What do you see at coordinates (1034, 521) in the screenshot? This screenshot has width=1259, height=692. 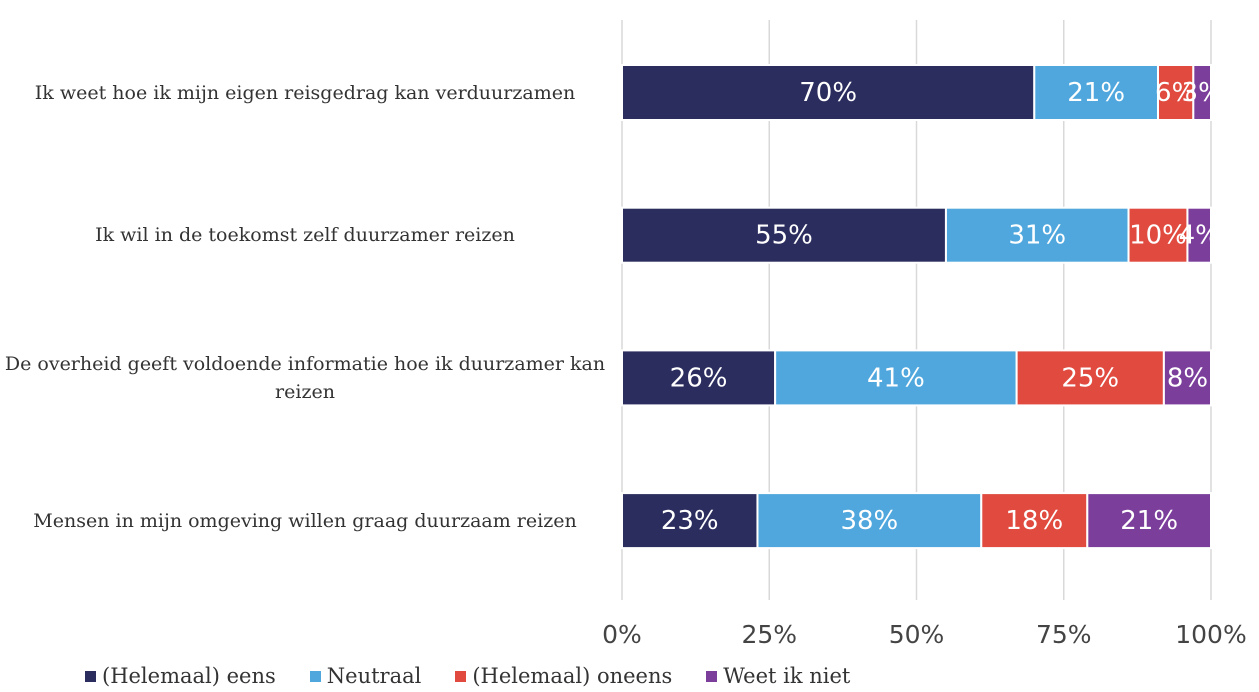 I see `value-label: 18%` at bounding box center [1034, 521].